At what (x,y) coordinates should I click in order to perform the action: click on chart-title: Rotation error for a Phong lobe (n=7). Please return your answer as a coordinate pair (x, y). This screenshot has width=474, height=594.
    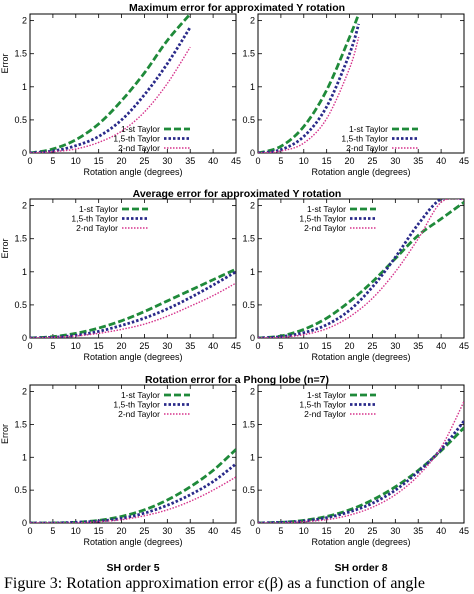
    Looking at the image, I should click on (237, 380).